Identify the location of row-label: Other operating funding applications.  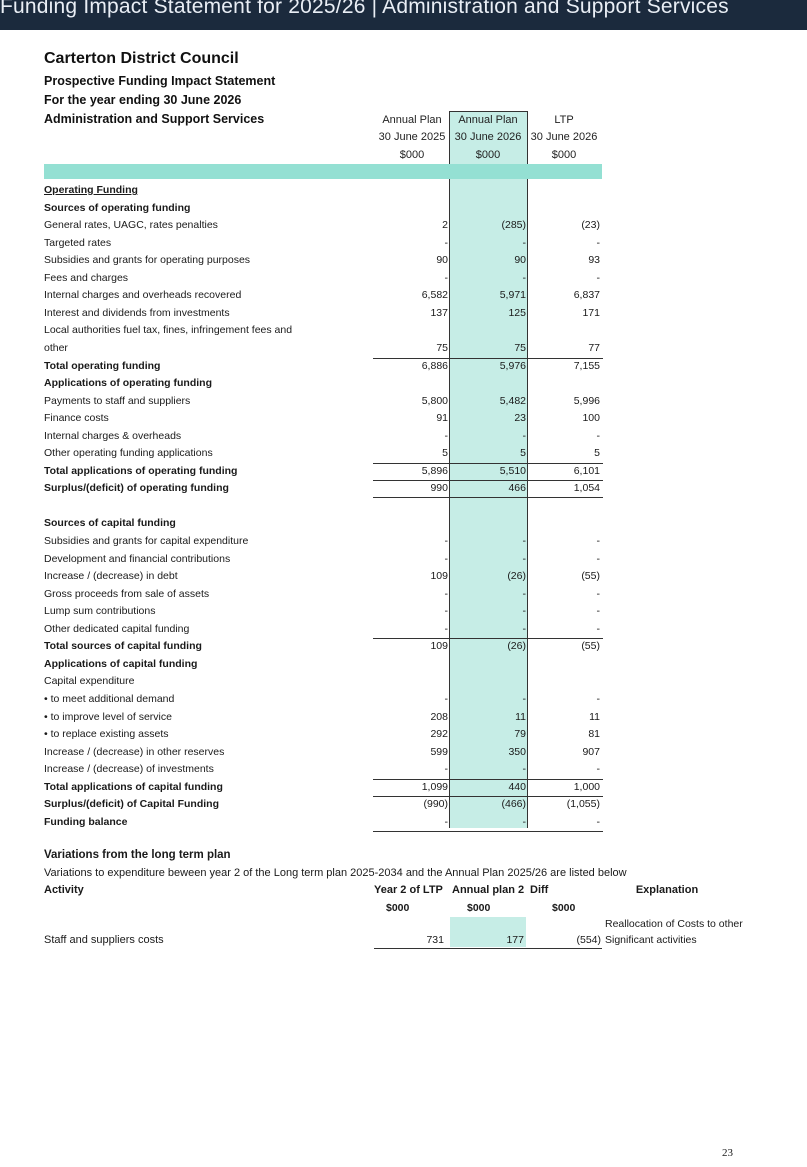
(128, 453).